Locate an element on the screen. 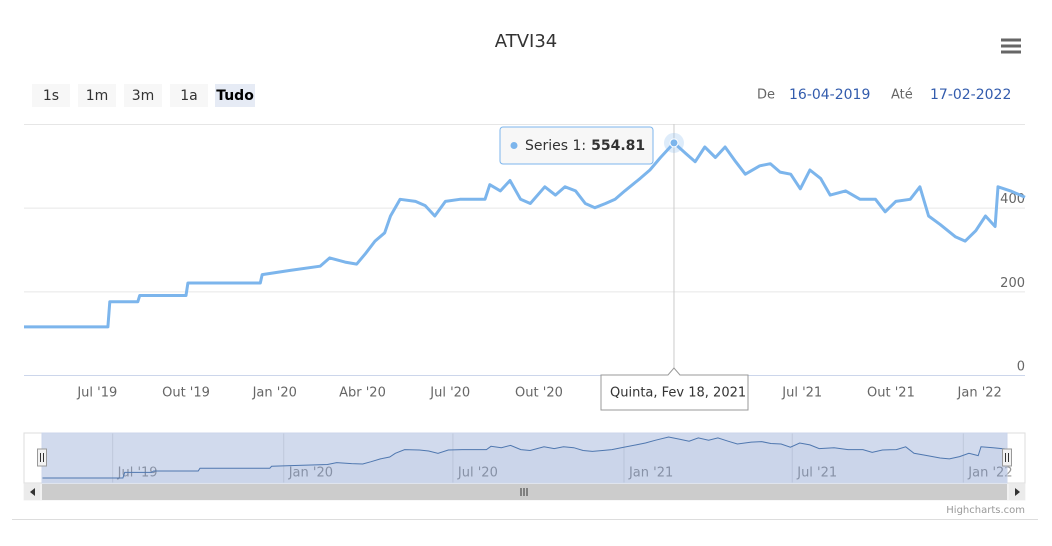 This screenshot has width=1052, height=546. tooltip-series: Series 1: is located at coordinates (555, 146).